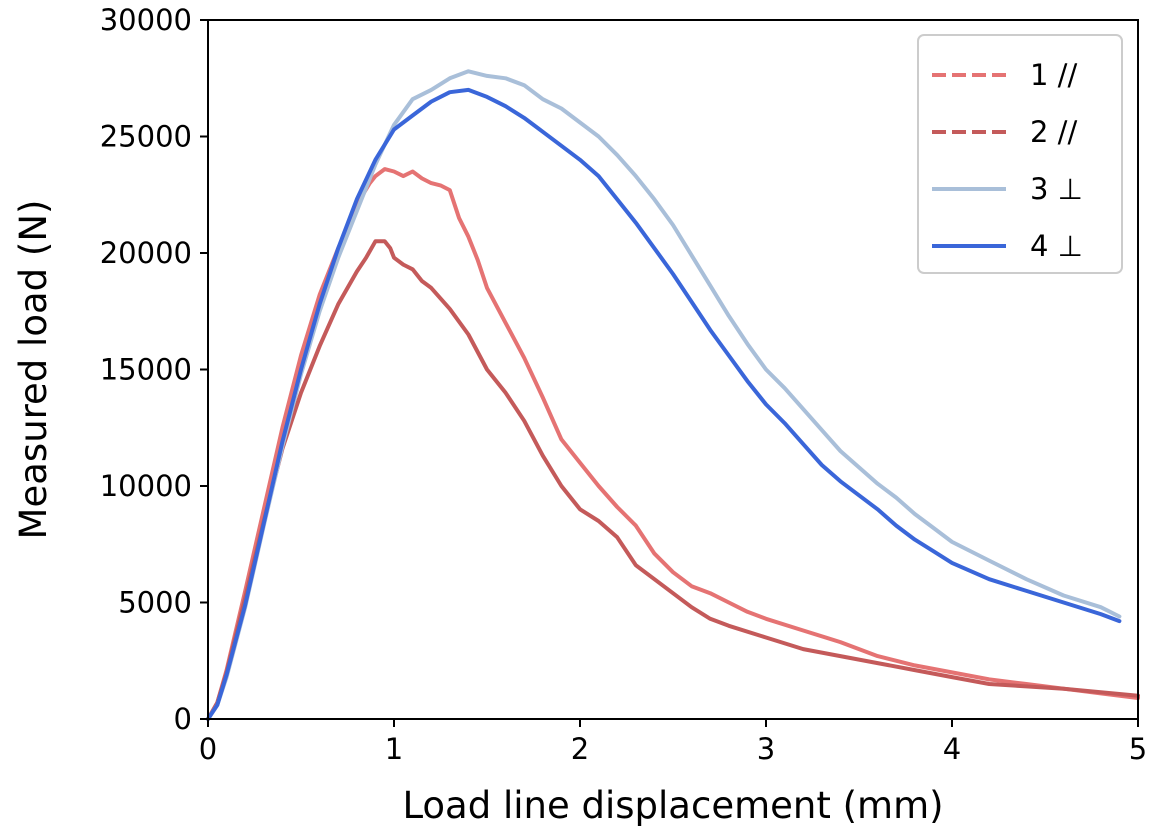 The image size is (1162, 837). Describe the element at coordinates (1053, 132) in the screenshot. I see `legend-label-2: 2 //` at that location.